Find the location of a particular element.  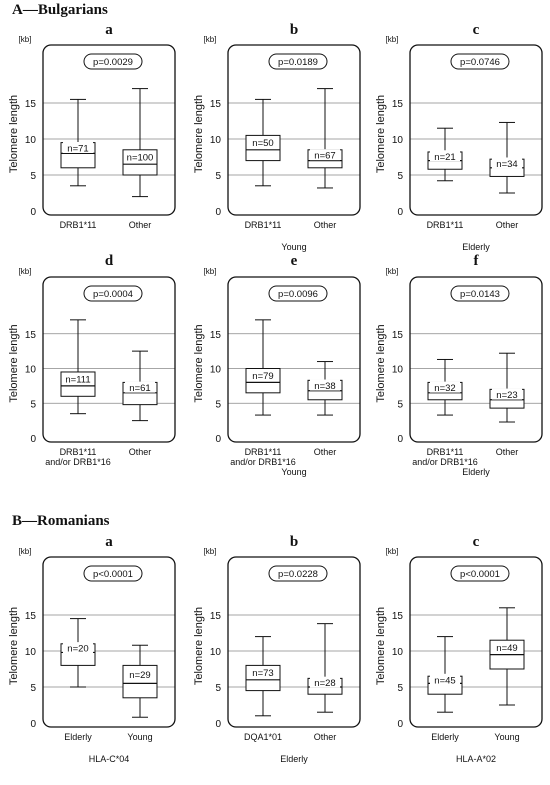

p-value-text: p=0.0143 is located at coordinates (480, 294).